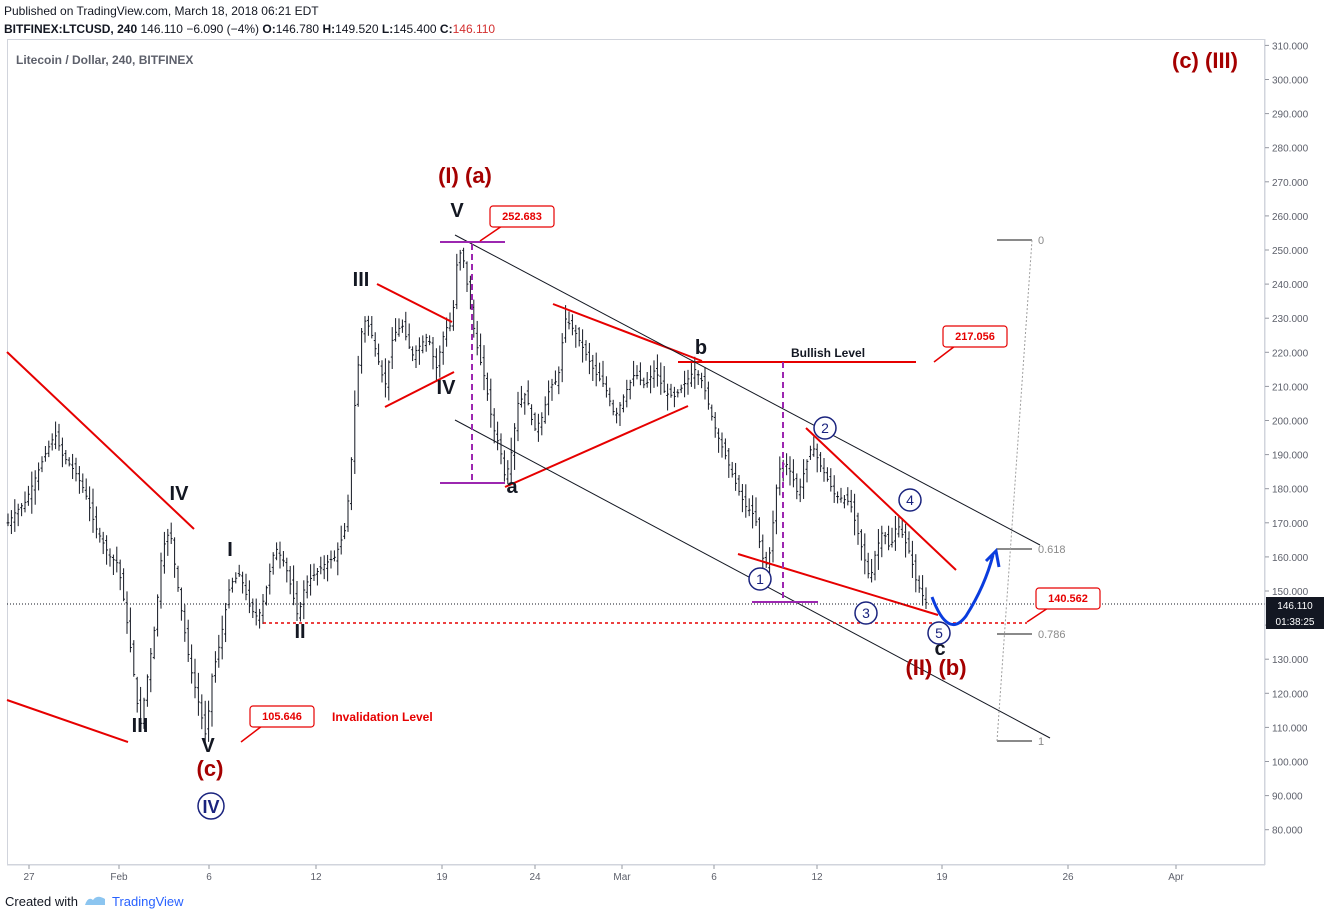 This screenshot has height=920, width=1325. I want to click on price-tick-label: 290.000, so click(1290, 115).